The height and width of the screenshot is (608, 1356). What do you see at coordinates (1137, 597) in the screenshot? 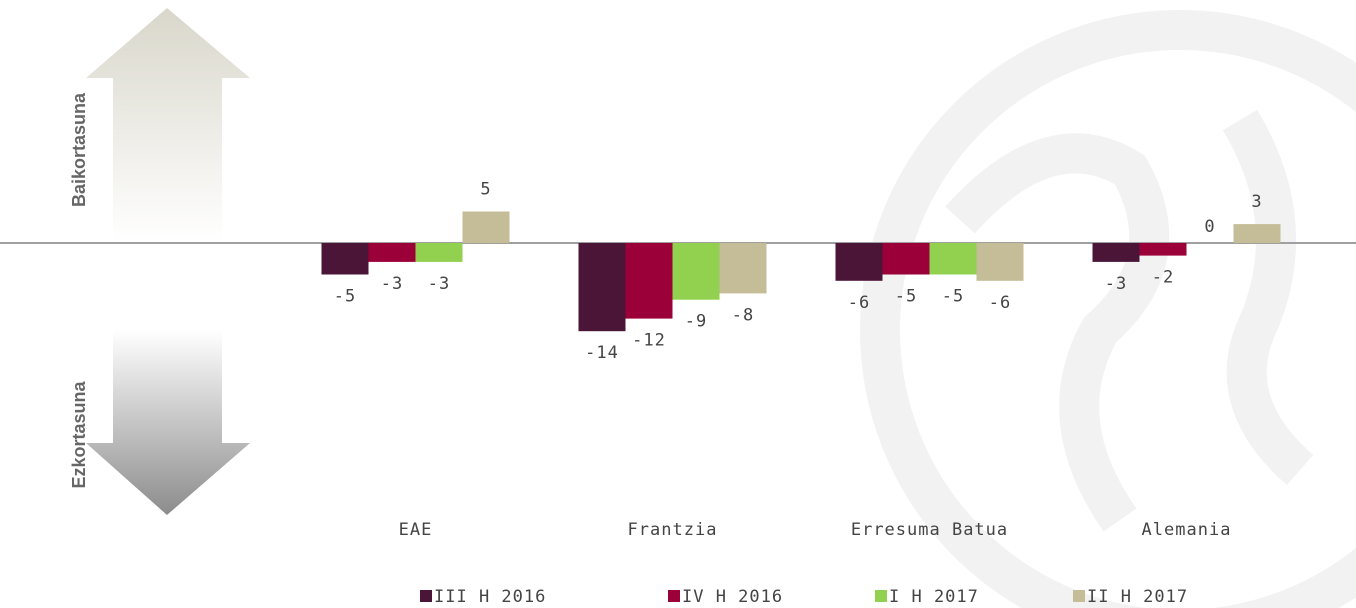
I see `legend-label: II H 2017` at bounding box center [1137, 597].